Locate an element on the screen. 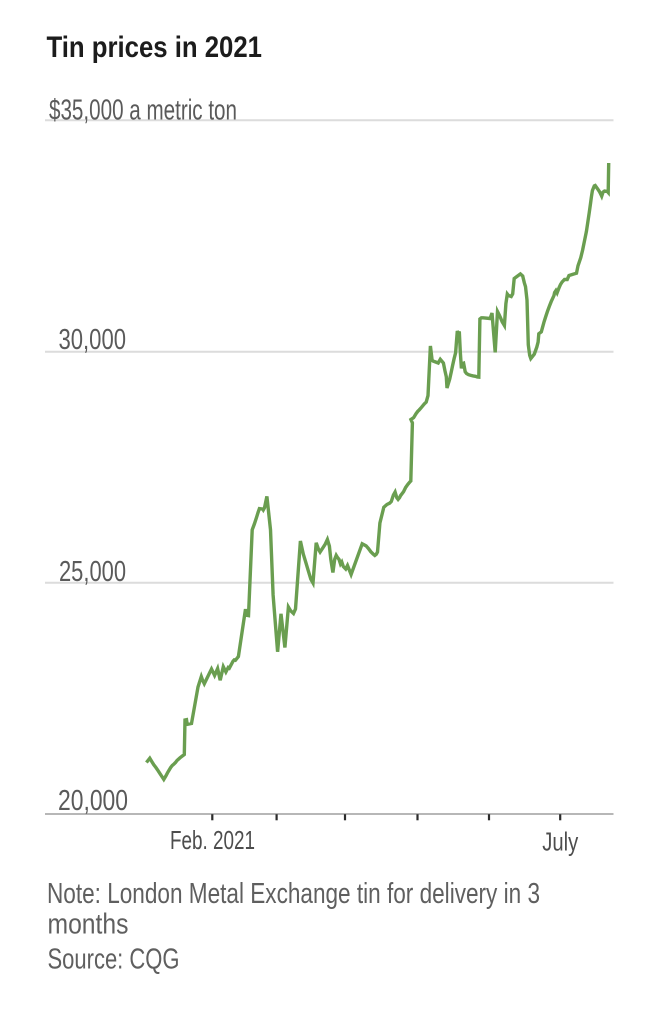 Image resolution: width=661 pixels, height=1024 pixels. svg-text: Feb. 2021 is located at coordinates (212, 840).